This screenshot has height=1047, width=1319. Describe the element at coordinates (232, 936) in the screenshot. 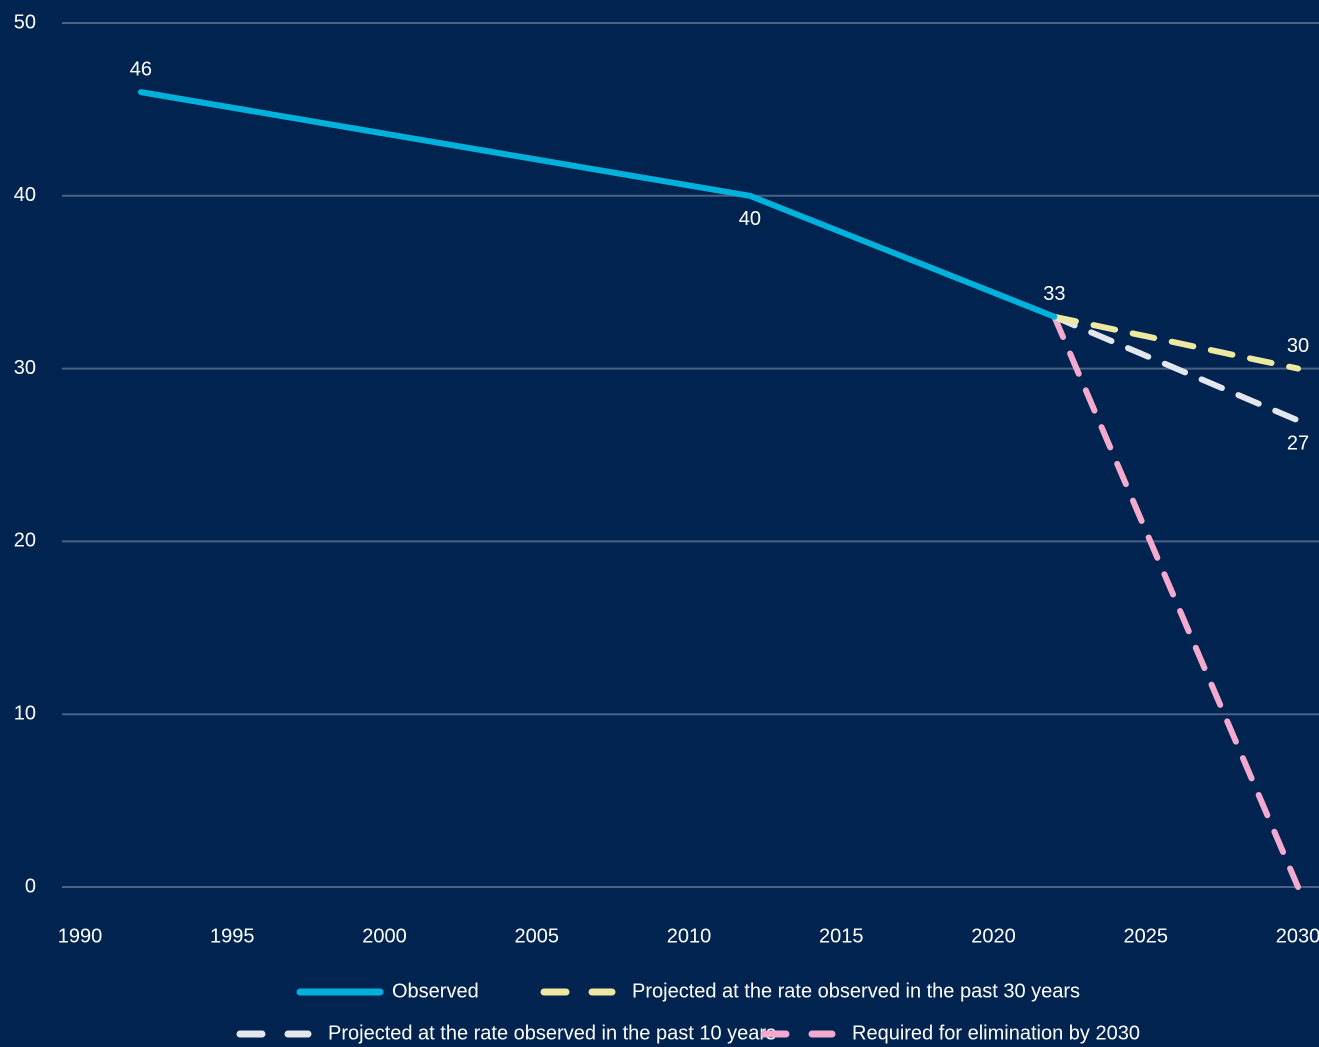

I see `x-tick-label: 1995` at that location.